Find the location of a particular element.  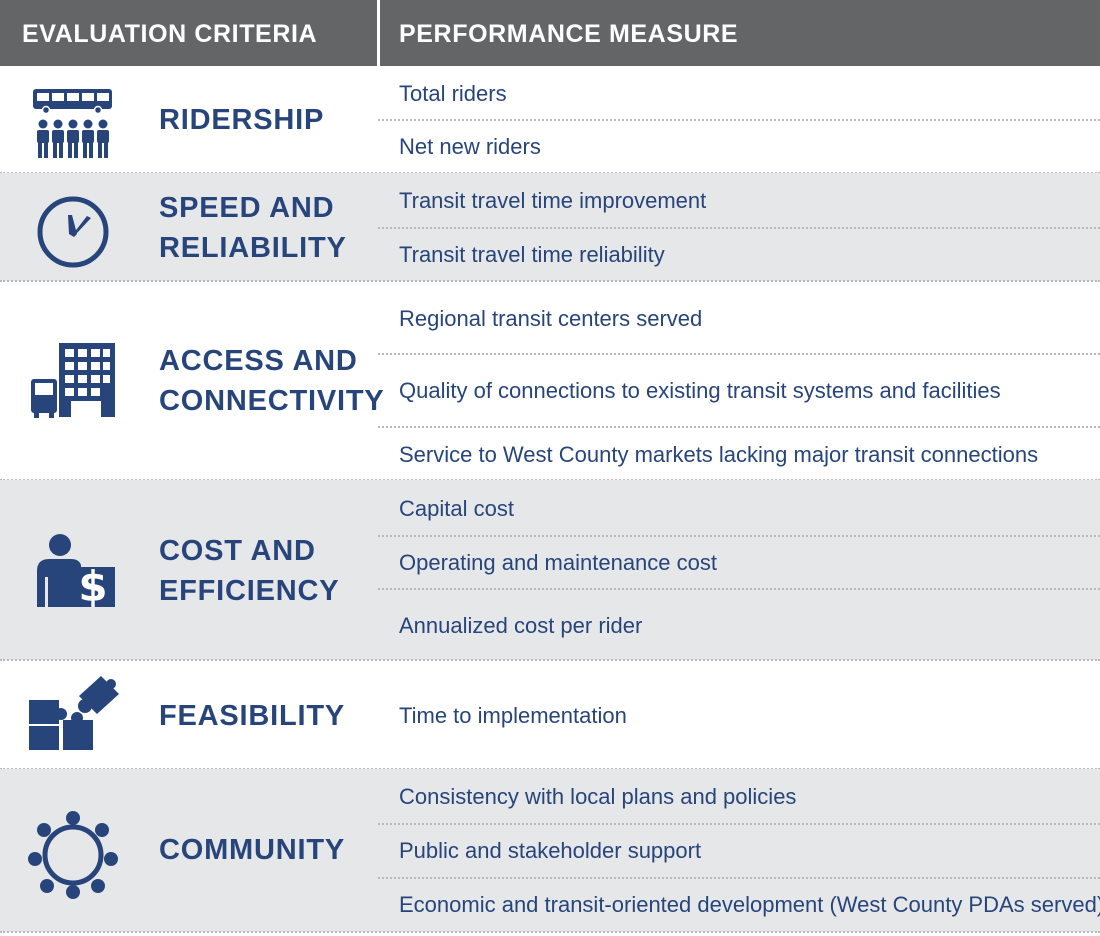

person-dollar-icon: $ is located at coordinates (74, 571).